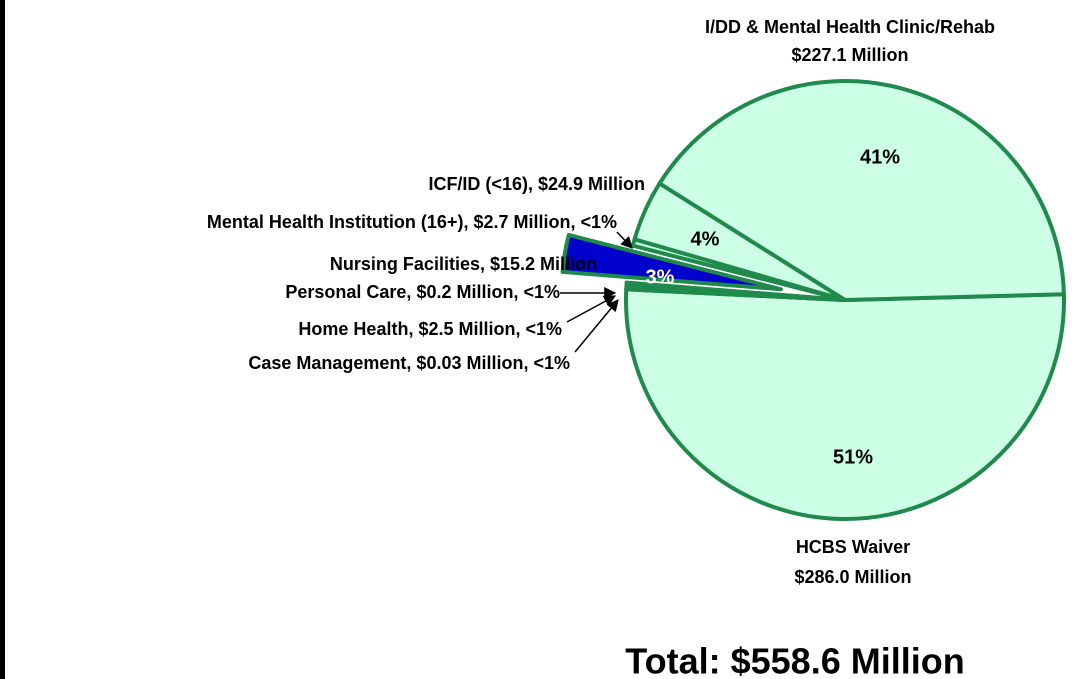 The image size is (1079, 679). I want to click on percent-label: 3%, so click(660, 277).